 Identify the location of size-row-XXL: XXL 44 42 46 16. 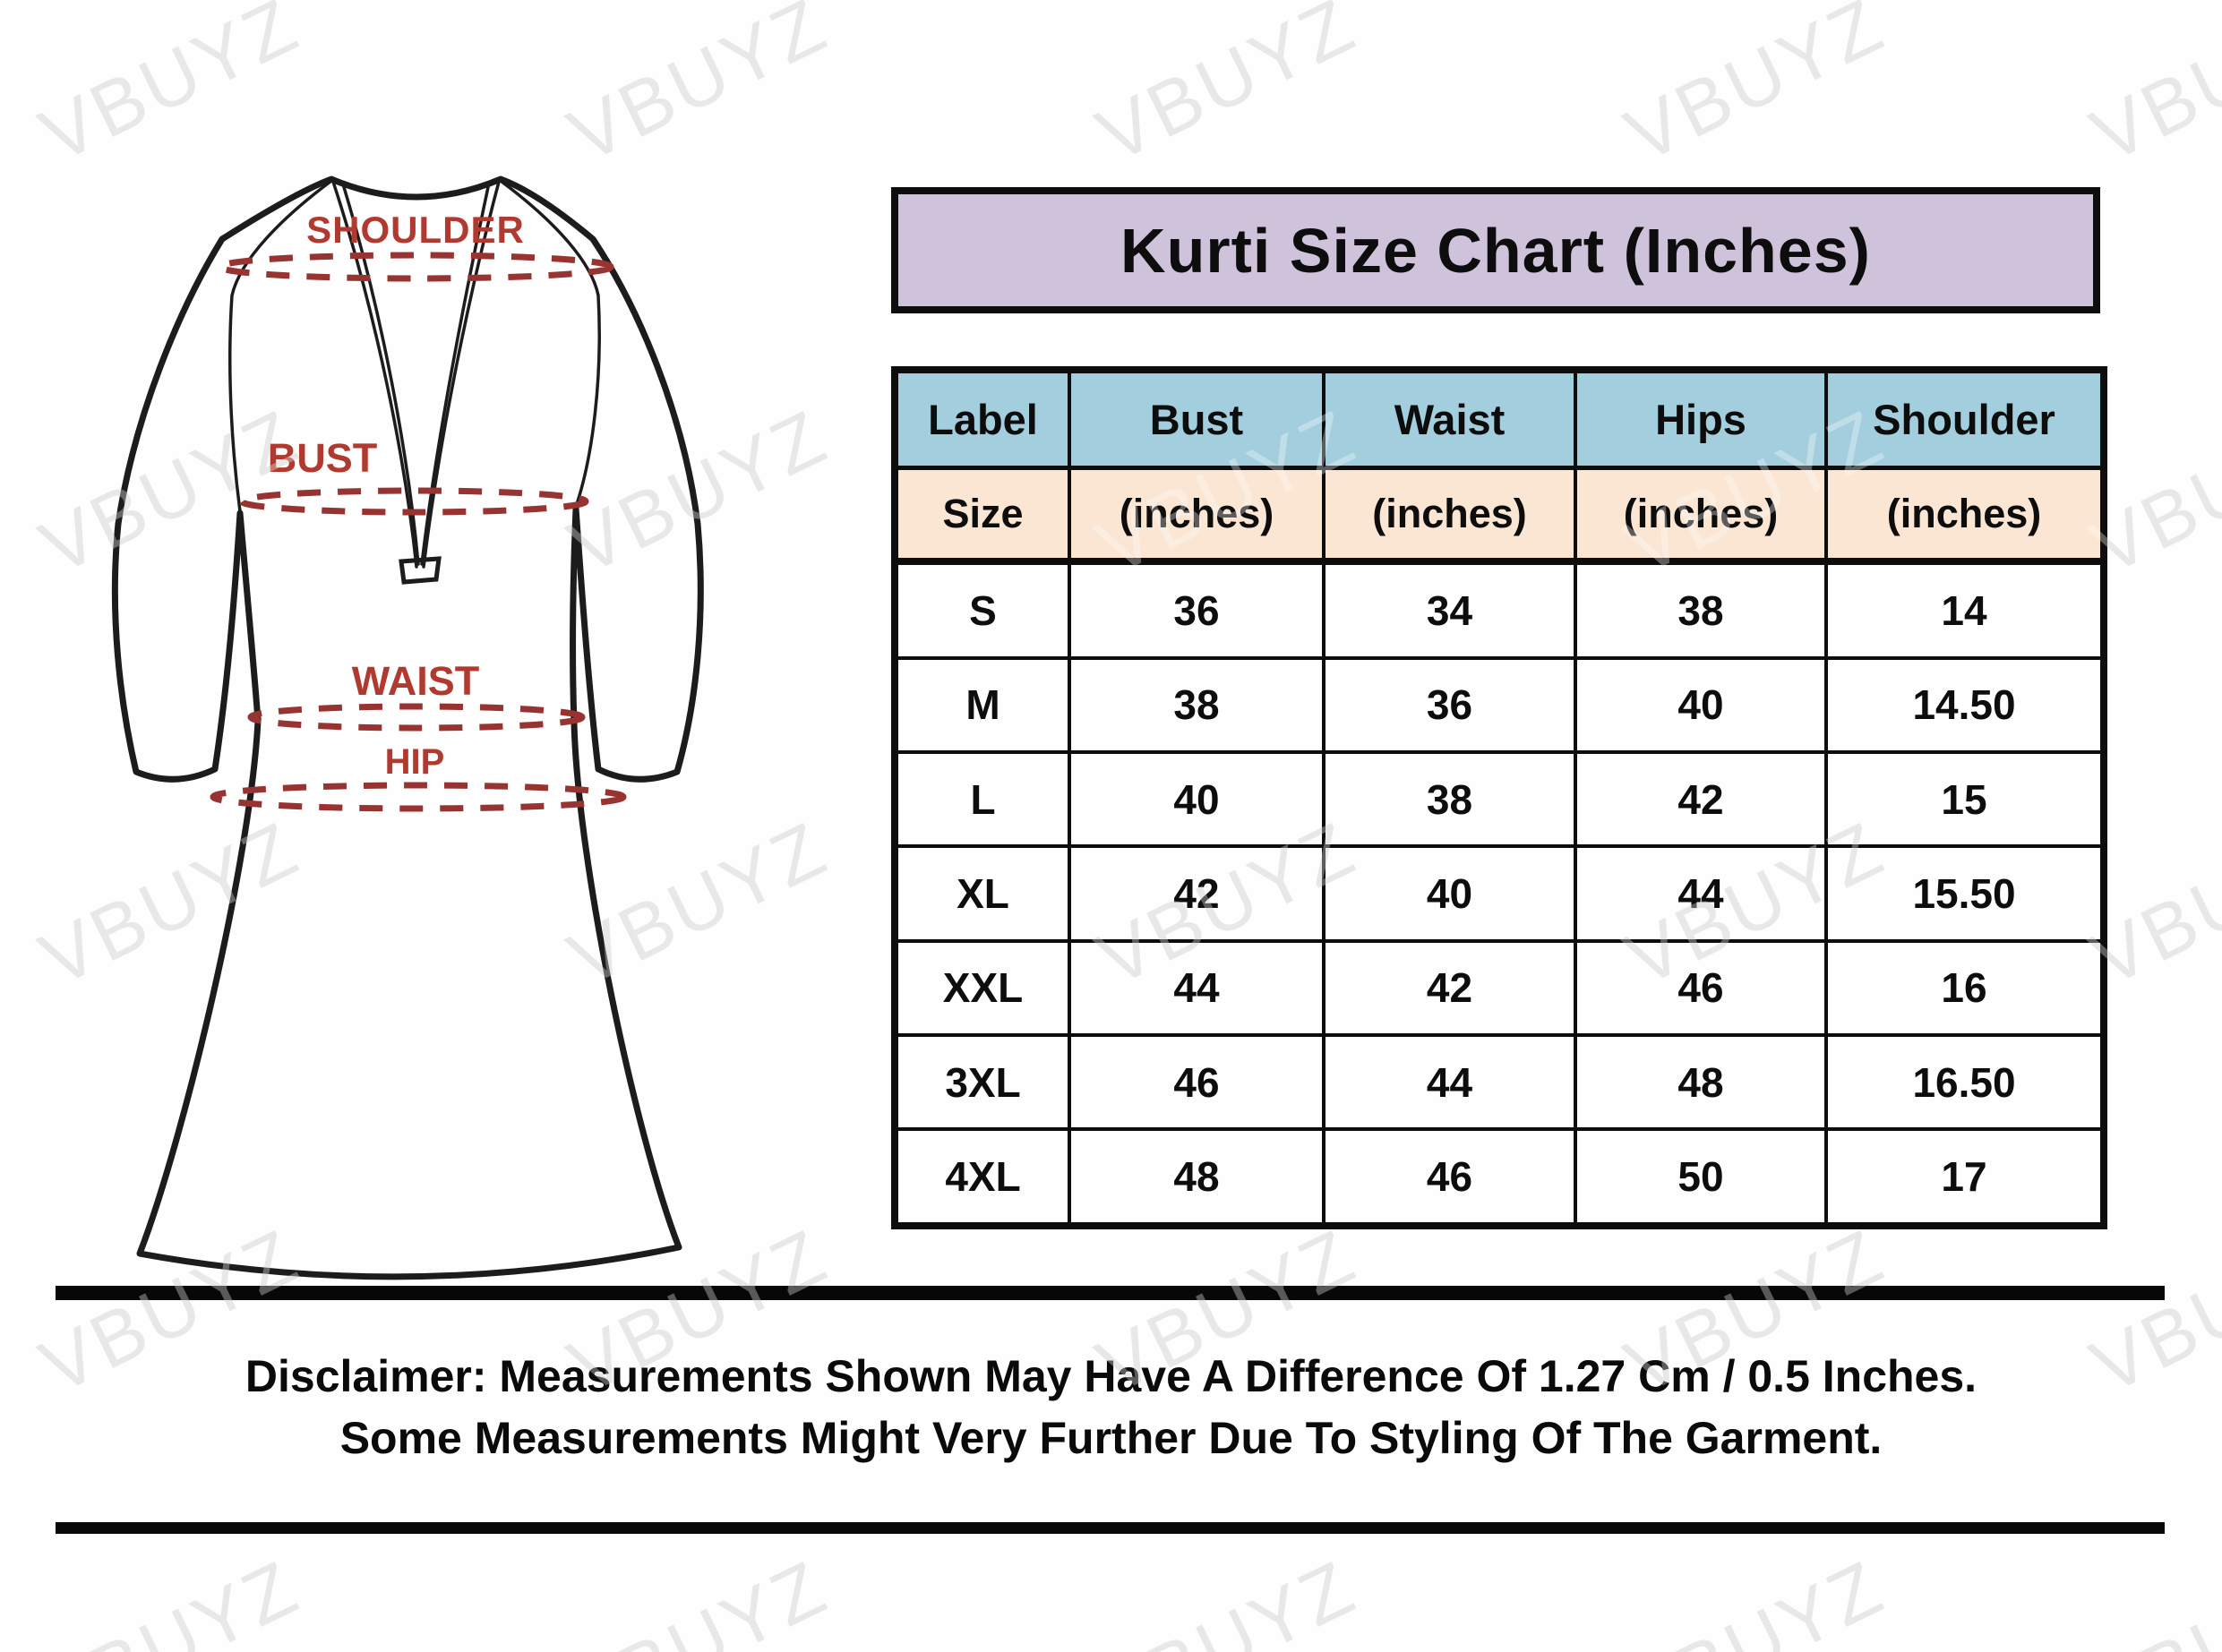
(1500, 988).